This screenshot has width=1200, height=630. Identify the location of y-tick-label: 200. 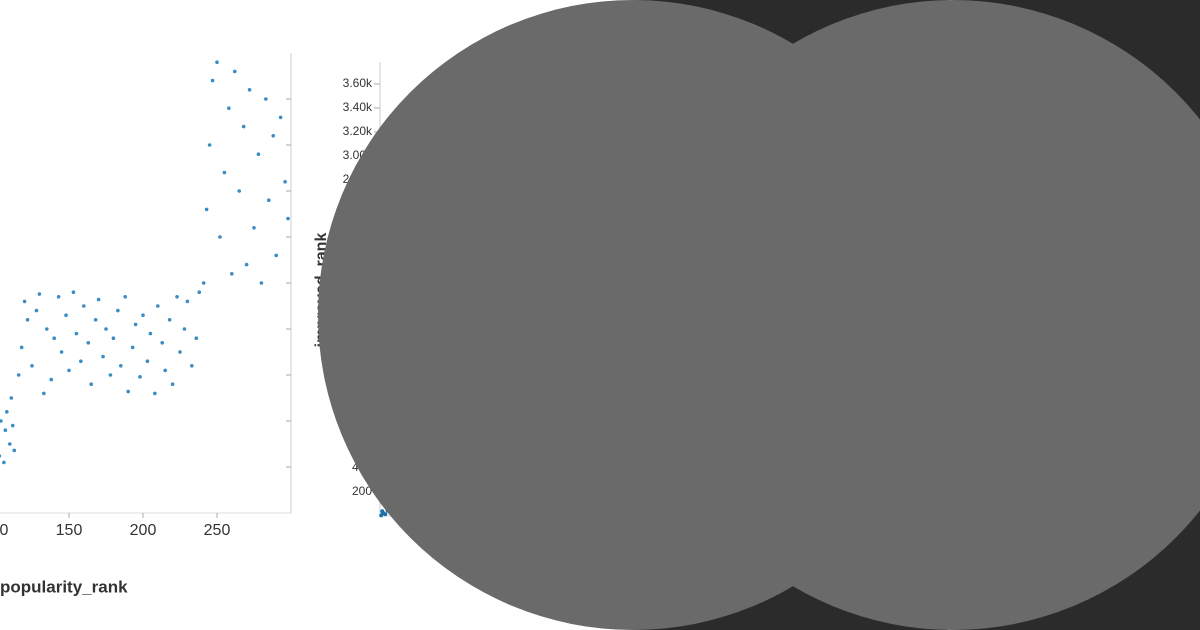
(362, 491).